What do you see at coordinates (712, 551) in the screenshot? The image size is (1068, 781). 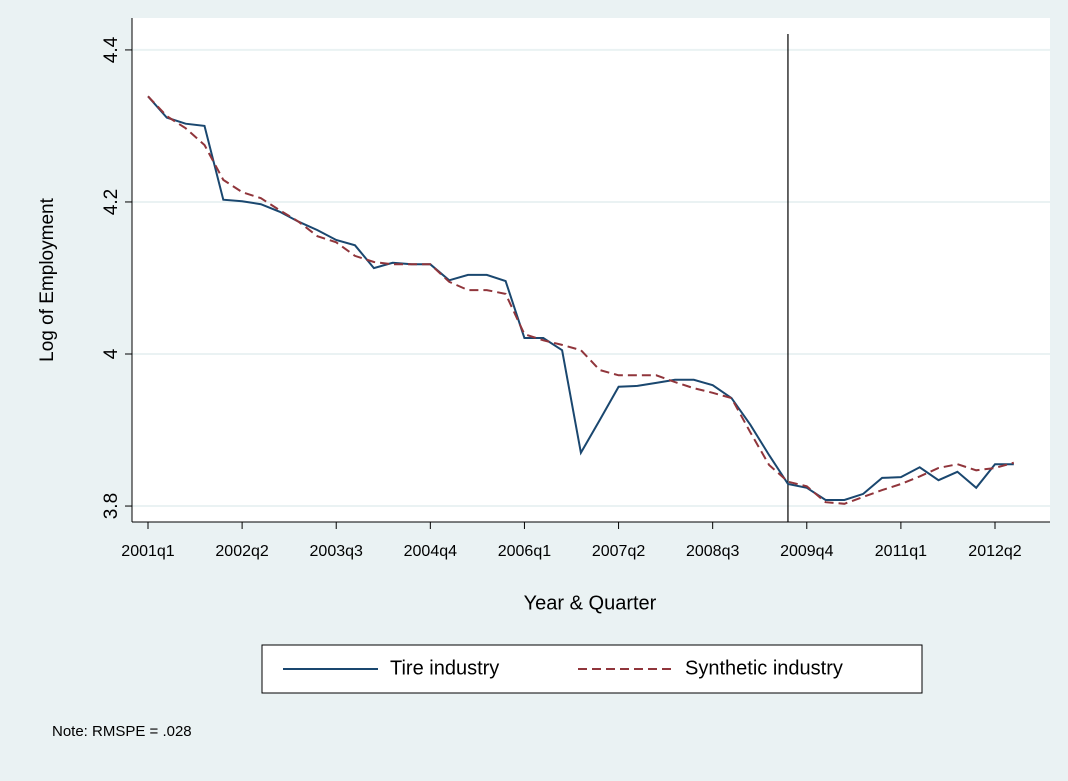 I see `x-tick-label: 2008q3` at bounding box center [712, 551].